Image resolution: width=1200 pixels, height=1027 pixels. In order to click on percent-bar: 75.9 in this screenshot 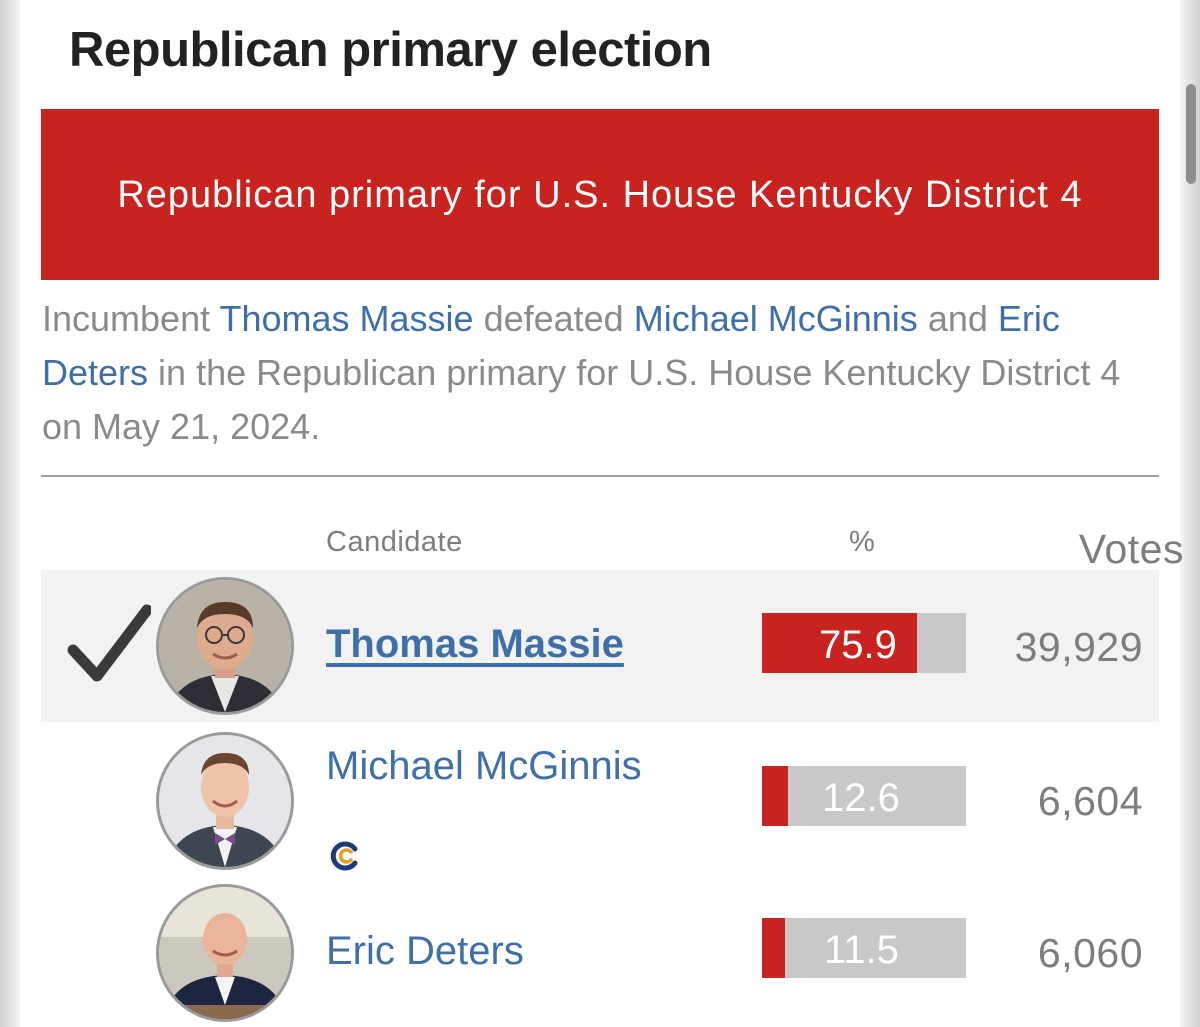, I will do `click(864, 643)`.